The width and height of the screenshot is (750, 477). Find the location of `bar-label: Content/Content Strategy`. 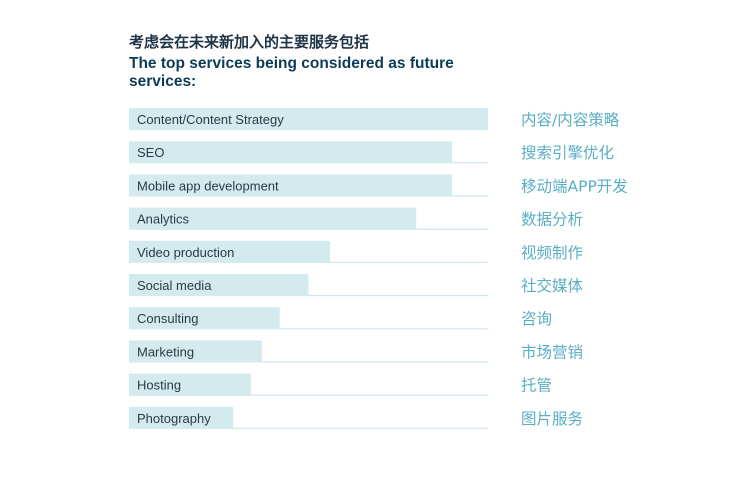

bar-label: Content/Content Strategy is located at coordinates (210, 119).